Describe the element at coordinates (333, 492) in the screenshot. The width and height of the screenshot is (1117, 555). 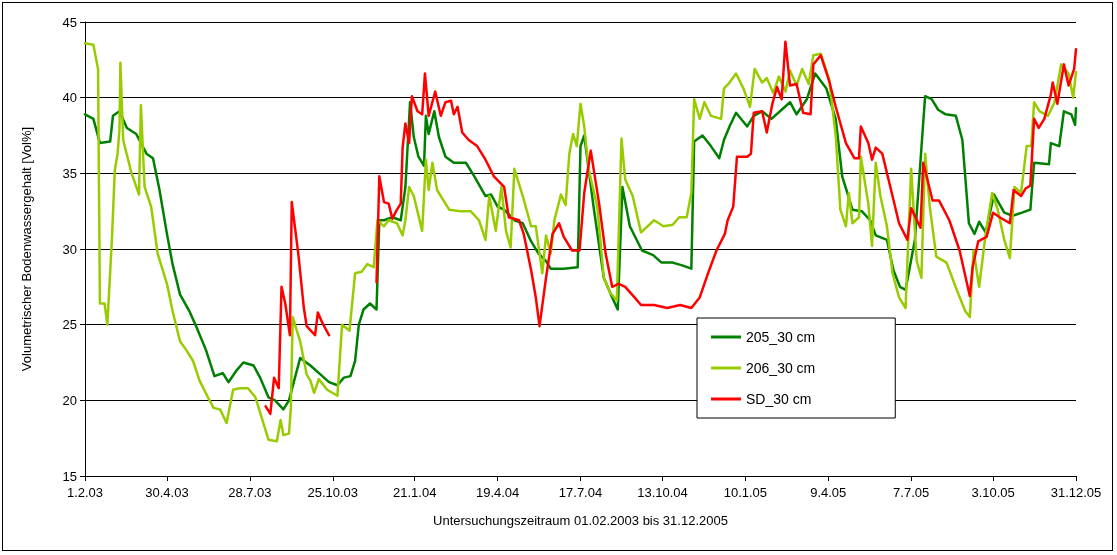
I see `x-tick-label: 25.10.03` at that location.